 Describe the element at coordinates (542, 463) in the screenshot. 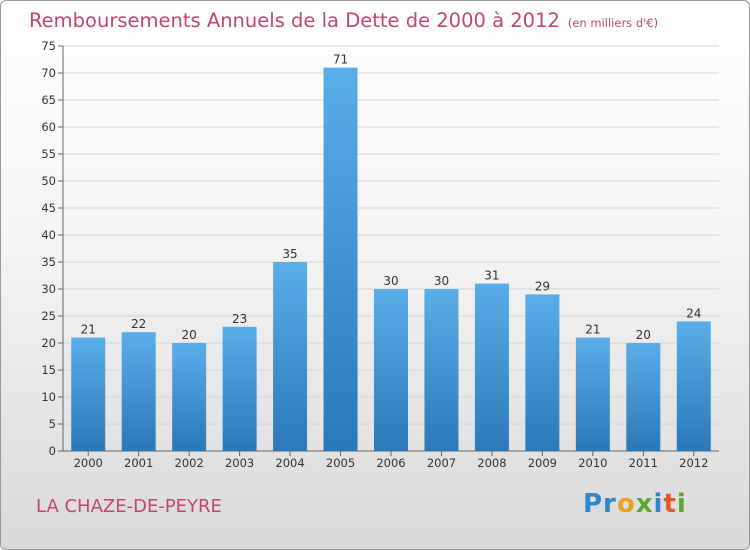

I see `x-tick-label: 2009` at that location.